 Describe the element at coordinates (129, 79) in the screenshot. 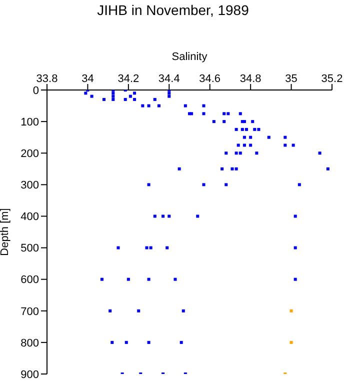

I see `x-tick-label: 34.2` at that location.